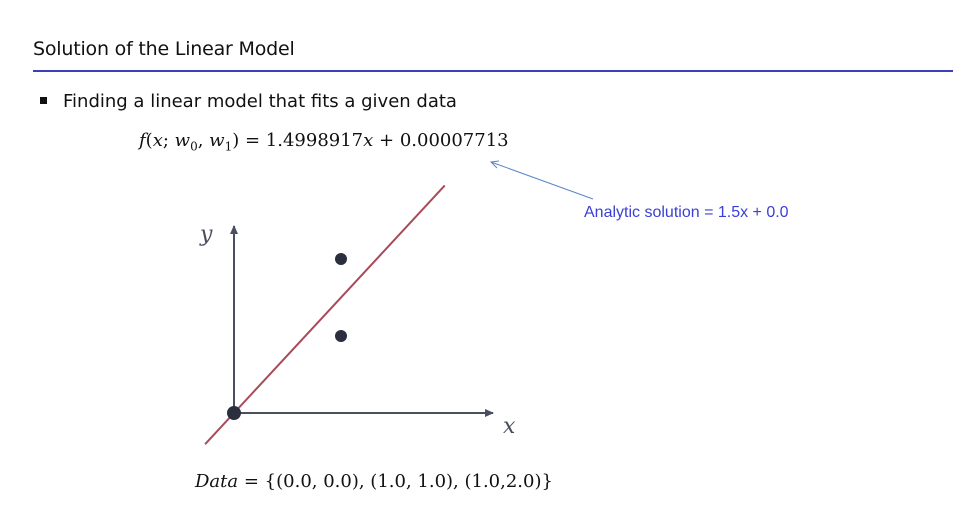 The width and height of the screenshot is (975, 527). I want to click on model-formula: f(x; w0, w1) = 1.4998917x + 0.00007713, so click(324, 142).